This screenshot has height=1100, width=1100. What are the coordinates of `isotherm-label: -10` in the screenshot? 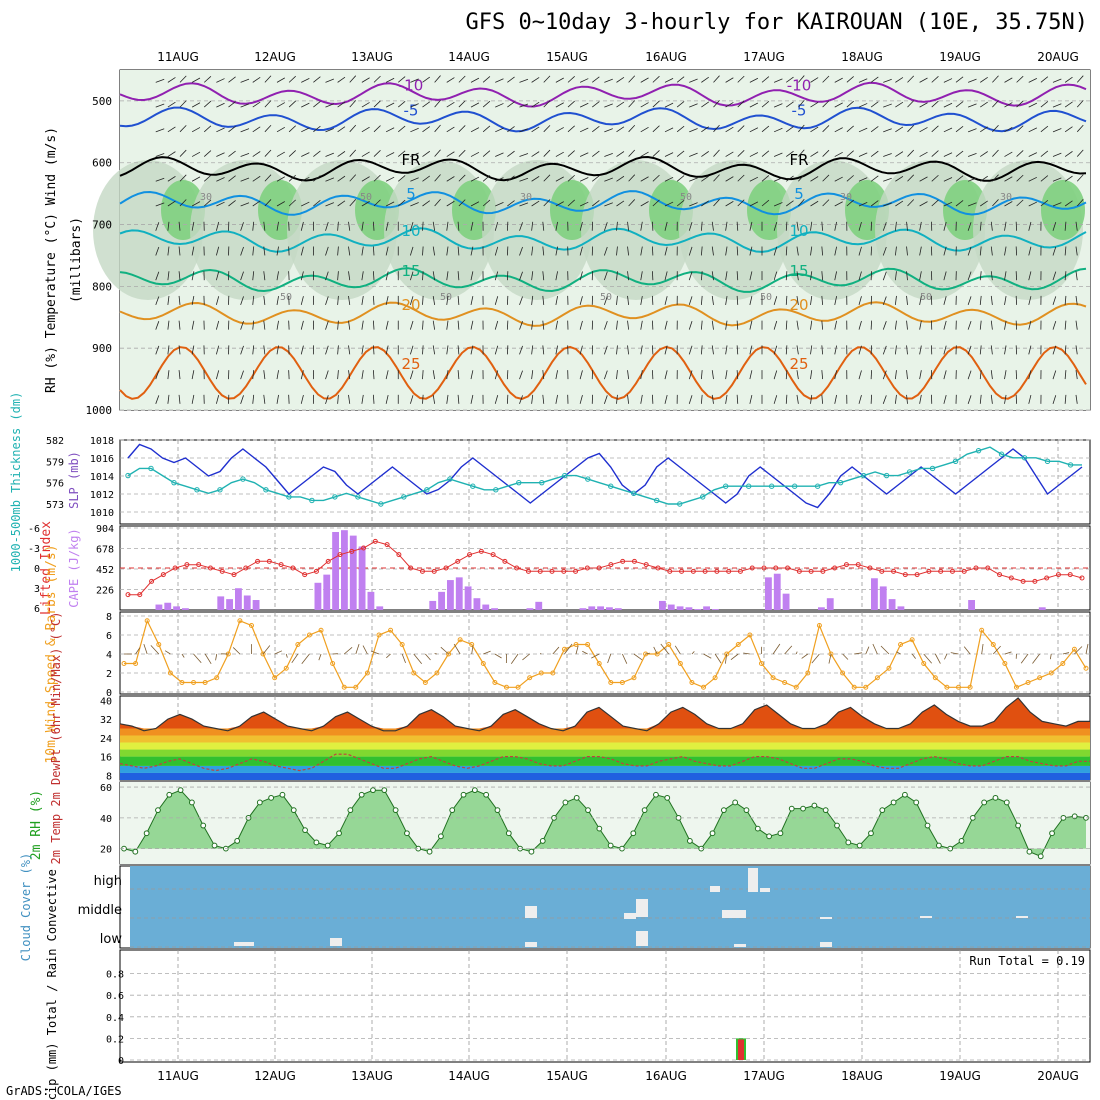 It's located at (799, 86).